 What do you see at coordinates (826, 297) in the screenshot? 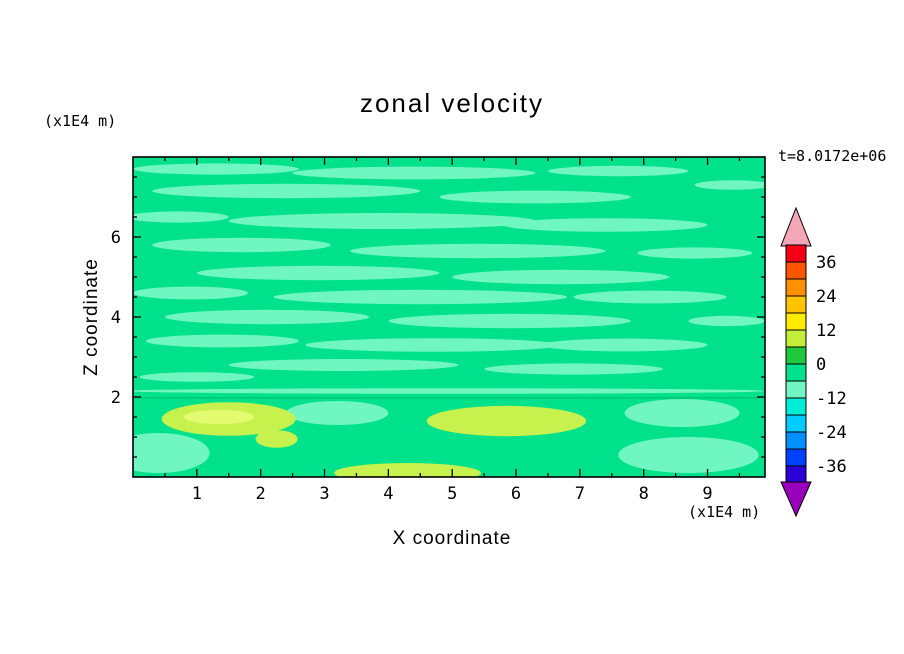
I see `tick-label: 24` at bounding box center [826, 297].